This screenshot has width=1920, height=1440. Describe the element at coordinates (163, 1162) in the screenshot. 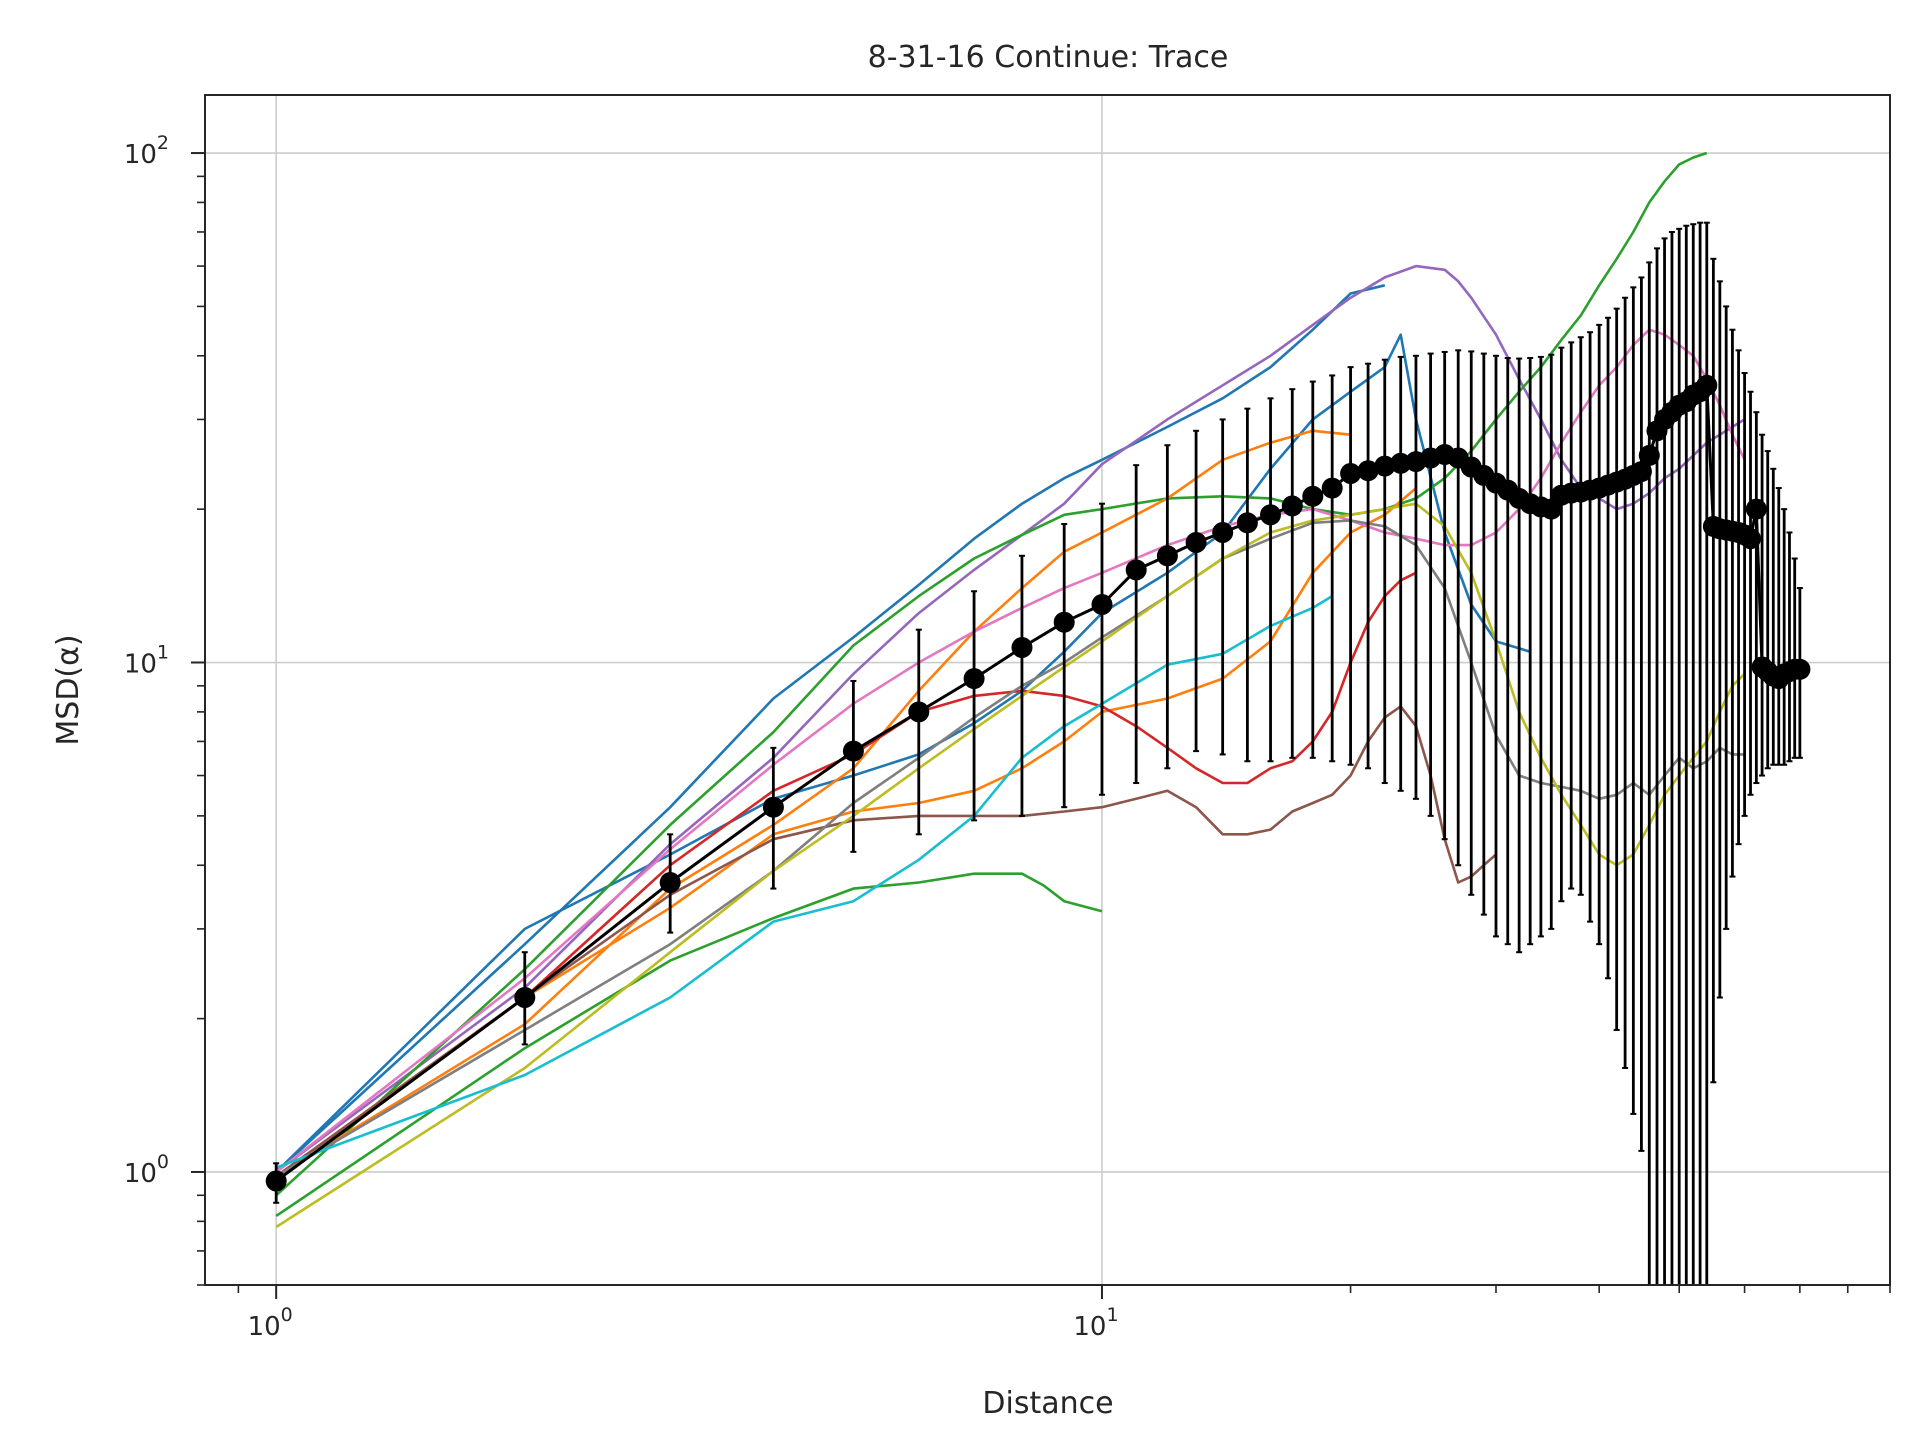

I see `y-tick-exponent: 0` at that location.